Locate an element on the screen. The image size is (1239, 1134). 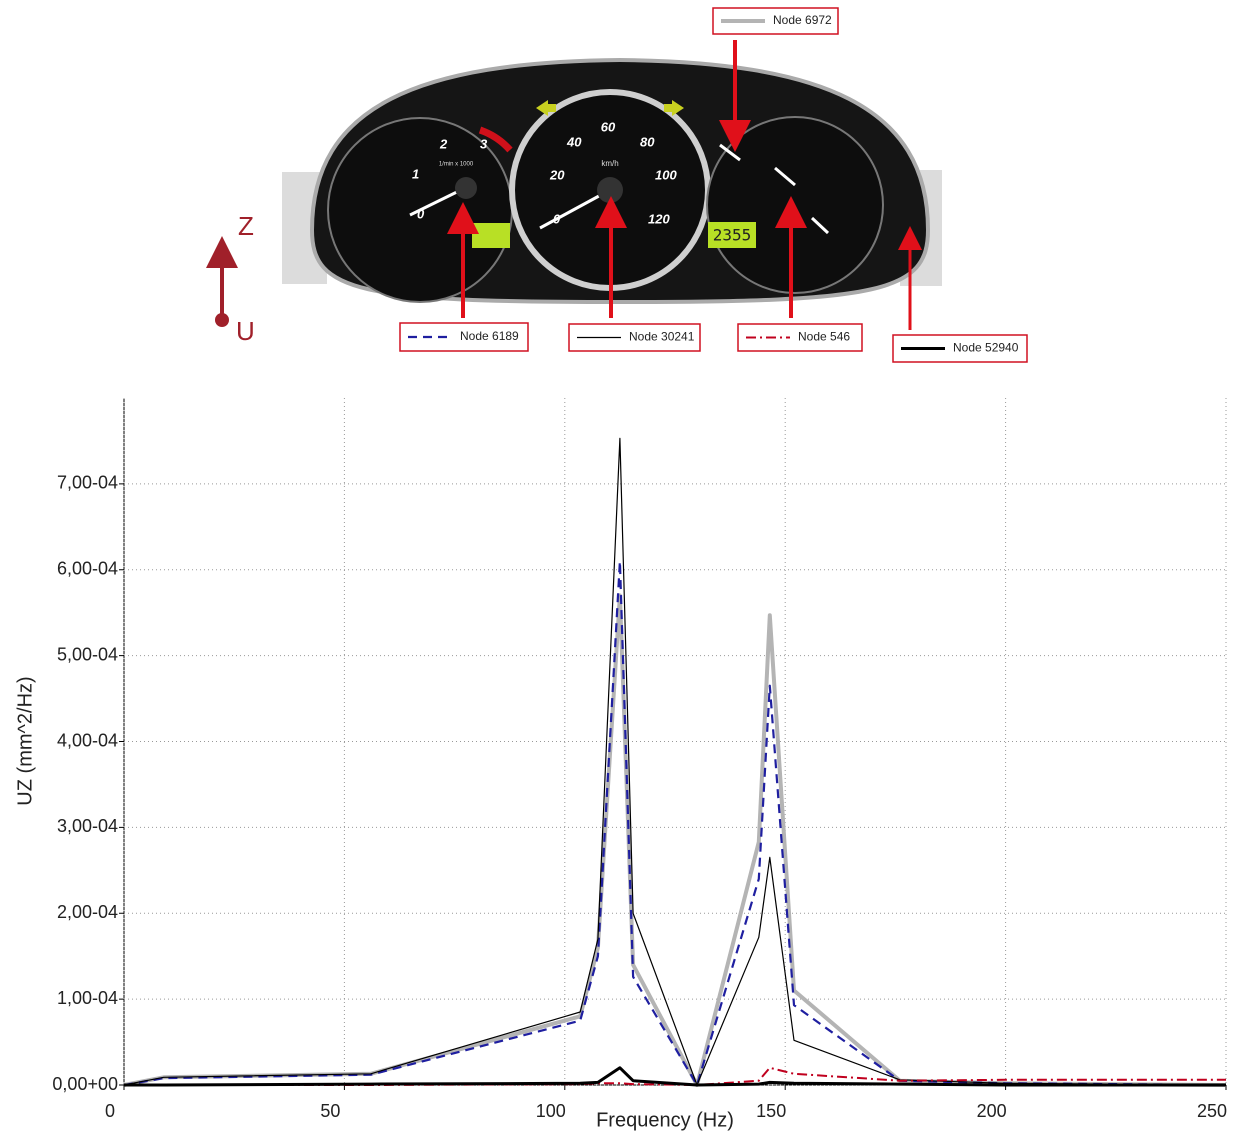
y-tick-label: 5,00-04 is located at coordinates (87, 654).